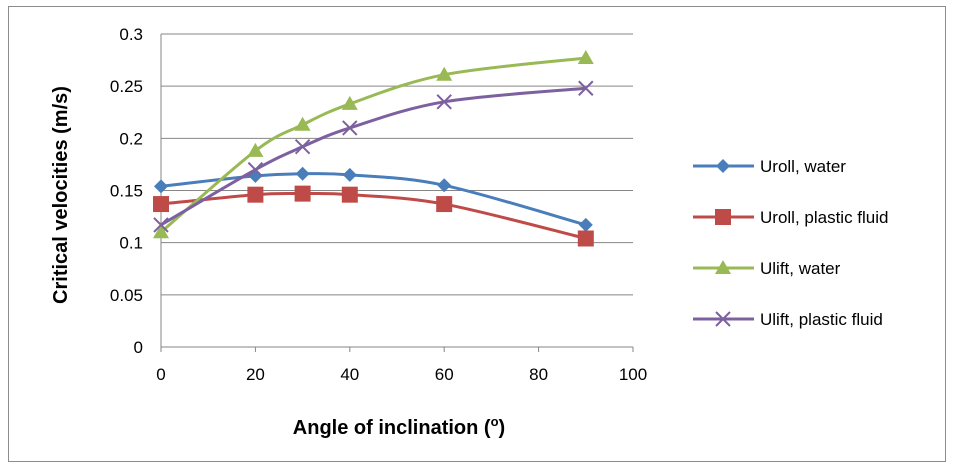 The height and width of the screenshot is (470, 956). I want to click on x-axis-title-end: ), so click(502, 428).